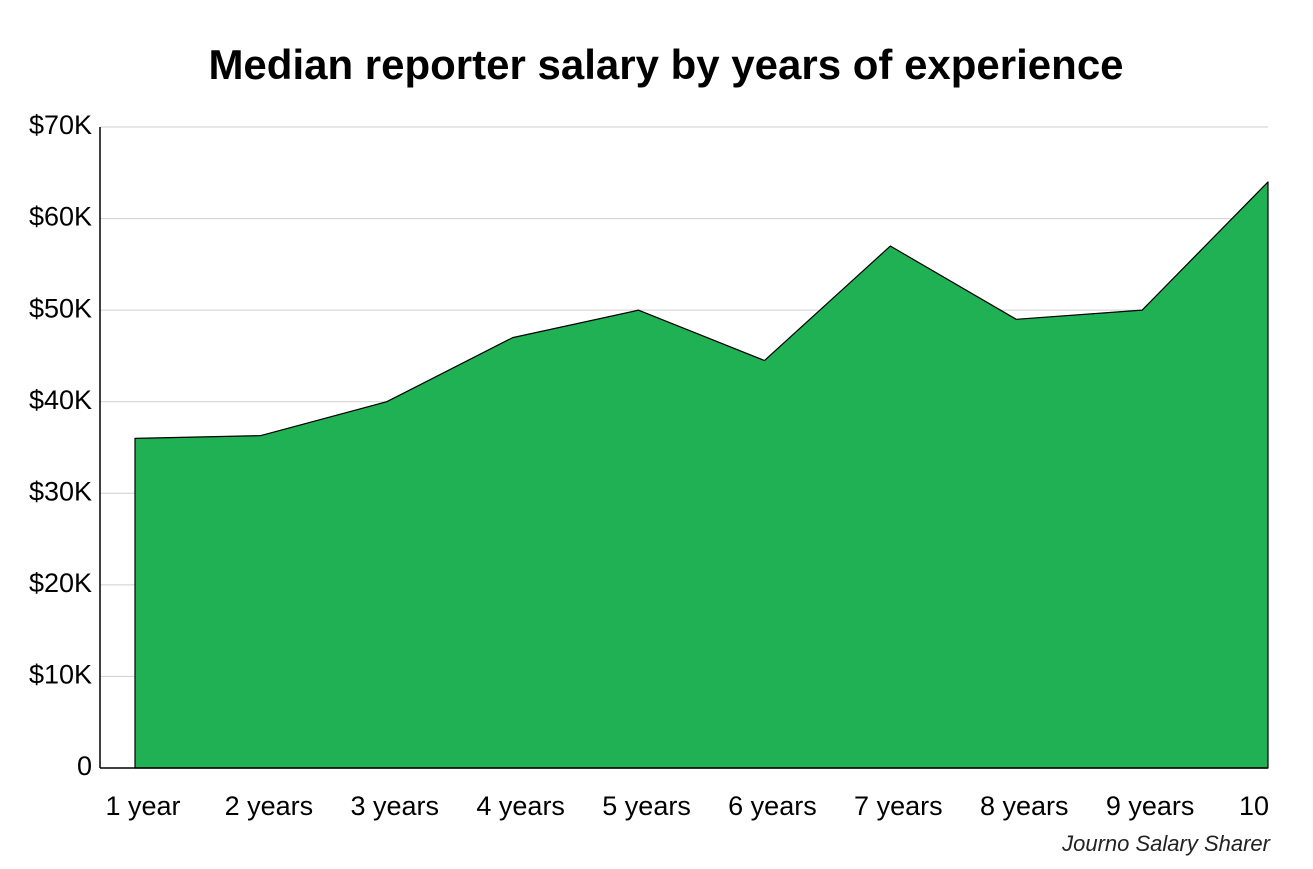 This screenshot has height=869, width=1313. Describe the element at coordinates (60, 583) in the screenshot. I see `y-tick-label: $20K` at that location.